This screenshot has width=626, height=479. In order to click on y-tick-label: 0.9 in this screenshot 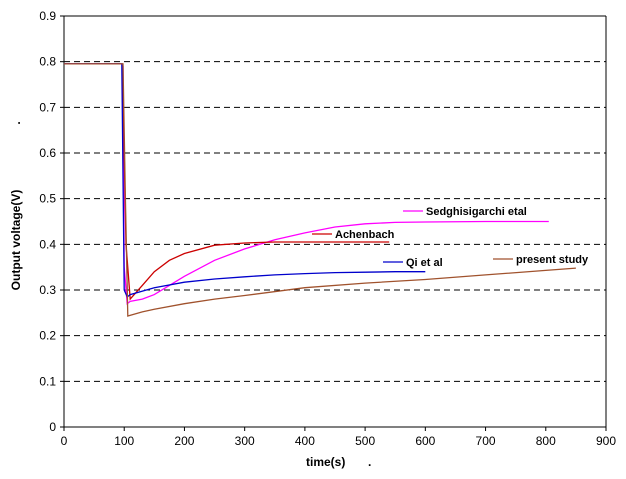, I will do `click(47, 16)`.